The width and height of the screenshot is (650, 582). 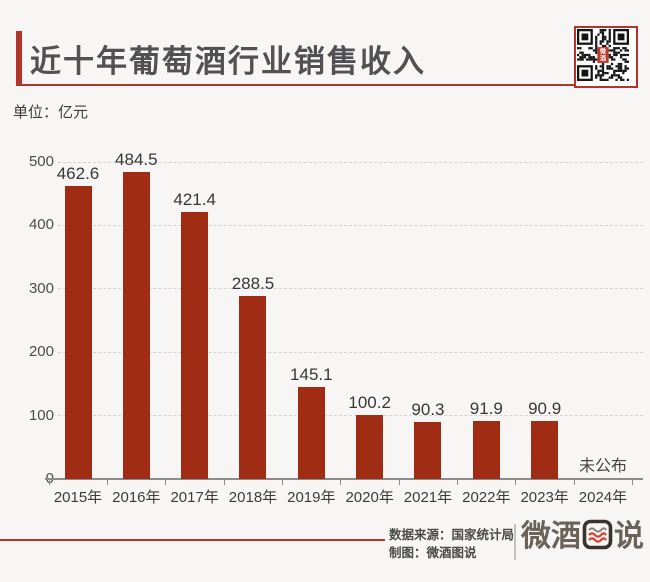 What do you see at coordinates (41, 288) in the screenshot?
I see `y-axis-label: 300` at bounding box center [41, 288].